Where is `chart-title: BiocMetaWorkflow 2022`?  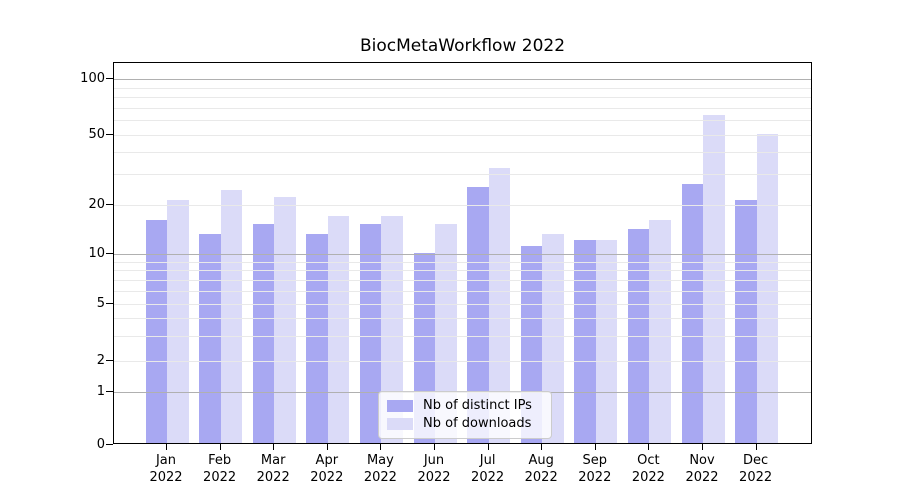
chart-title: BiocMetaWorkflow 2022 is located at coordinates (462, 46).